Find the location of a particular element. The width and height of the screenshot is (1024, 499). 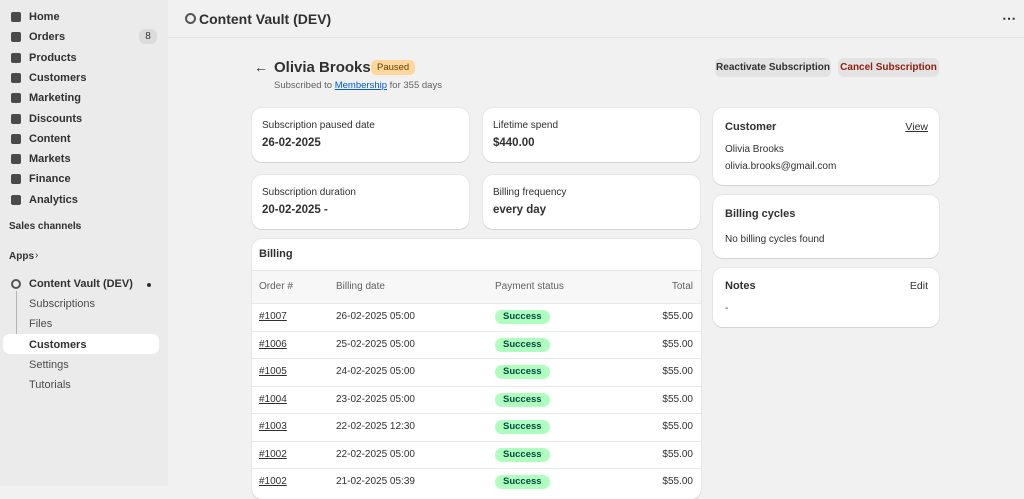

stat-value: 26-02-2025 is located at coordinates (291, 143).